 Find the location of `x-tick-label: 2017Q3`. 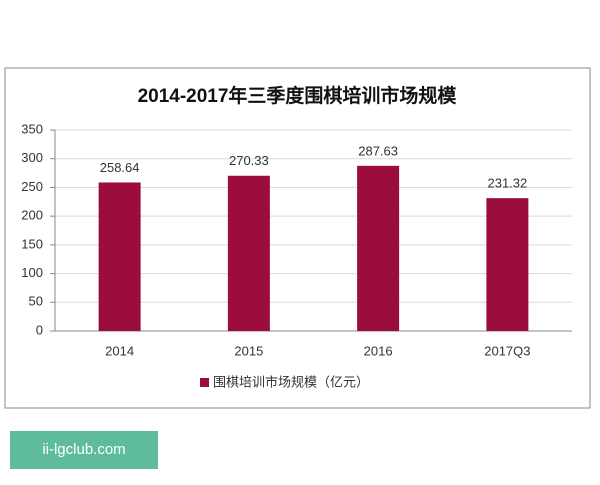

x-tick-label: 2017Q3 is located at coordinates (507, 350).